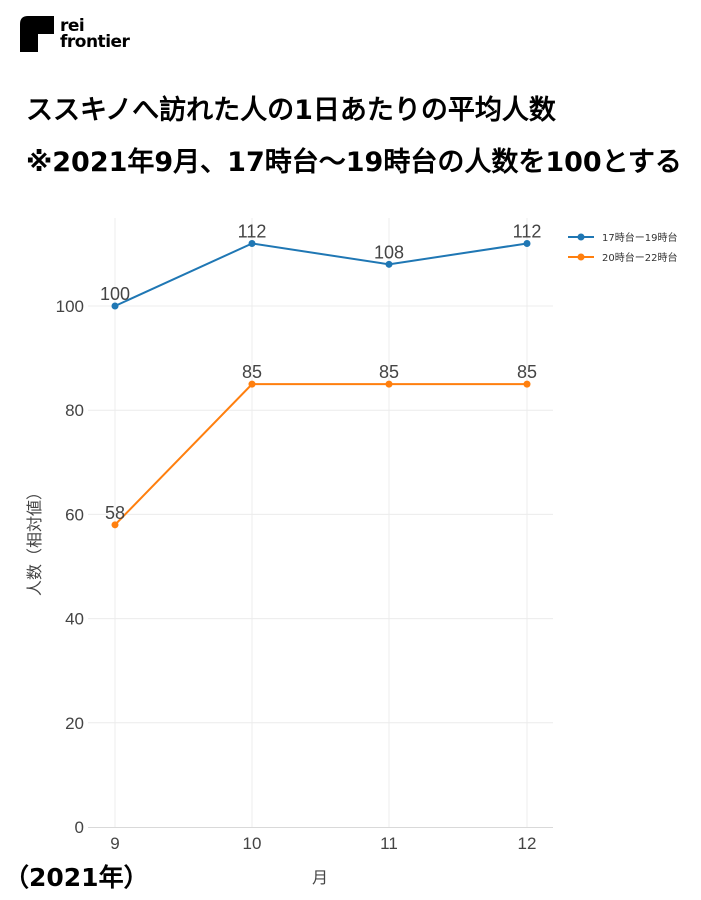 The width and height of the screenshot is (701, 900). I want to click on logo-mark-icon, so click(37, 34).